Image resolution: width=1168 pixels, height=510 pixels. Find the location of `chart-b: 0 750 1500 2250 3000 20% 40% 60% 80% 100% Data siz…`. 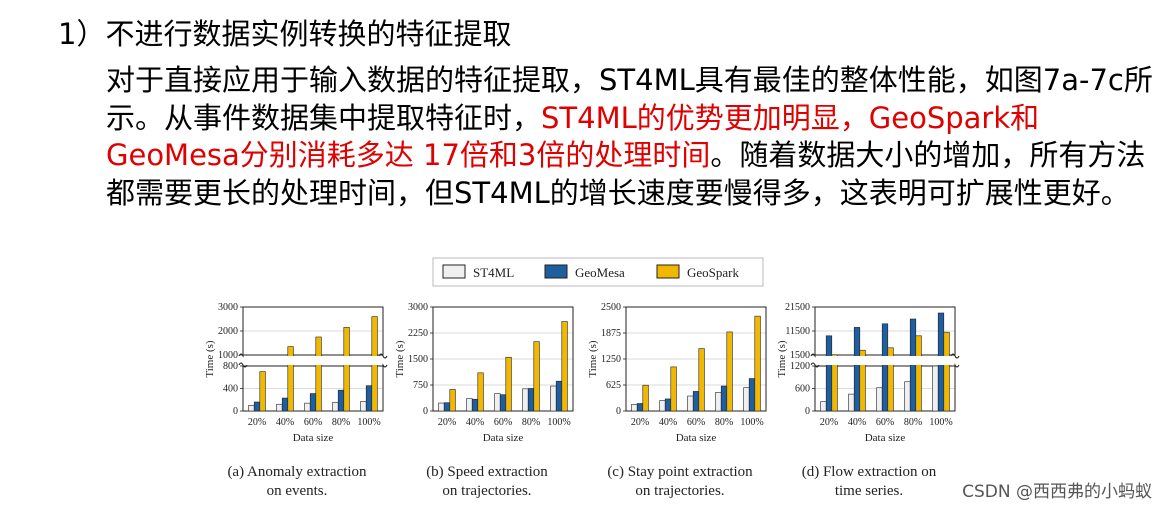

chart-b: 0 750 1500 2250 3000 20% 40% 60% 80% 100% Data siz… is located at coordinates (484, 400).